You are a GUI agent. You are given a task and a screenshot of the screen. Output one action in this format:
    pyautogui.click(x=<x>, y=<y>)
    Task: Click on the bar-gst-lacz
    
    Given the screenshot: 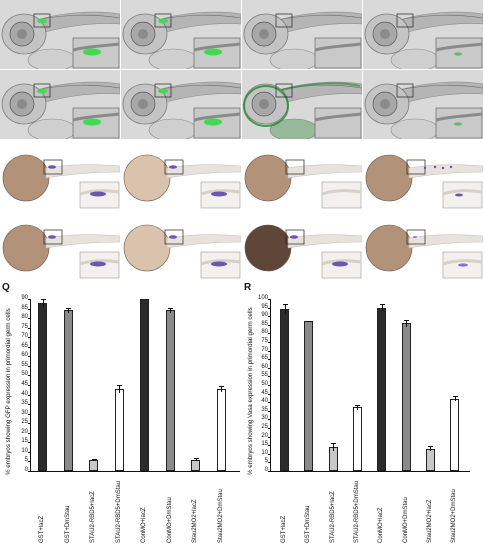 What is the action you would take?
    pyautogui.click(x=42, y=386)
    